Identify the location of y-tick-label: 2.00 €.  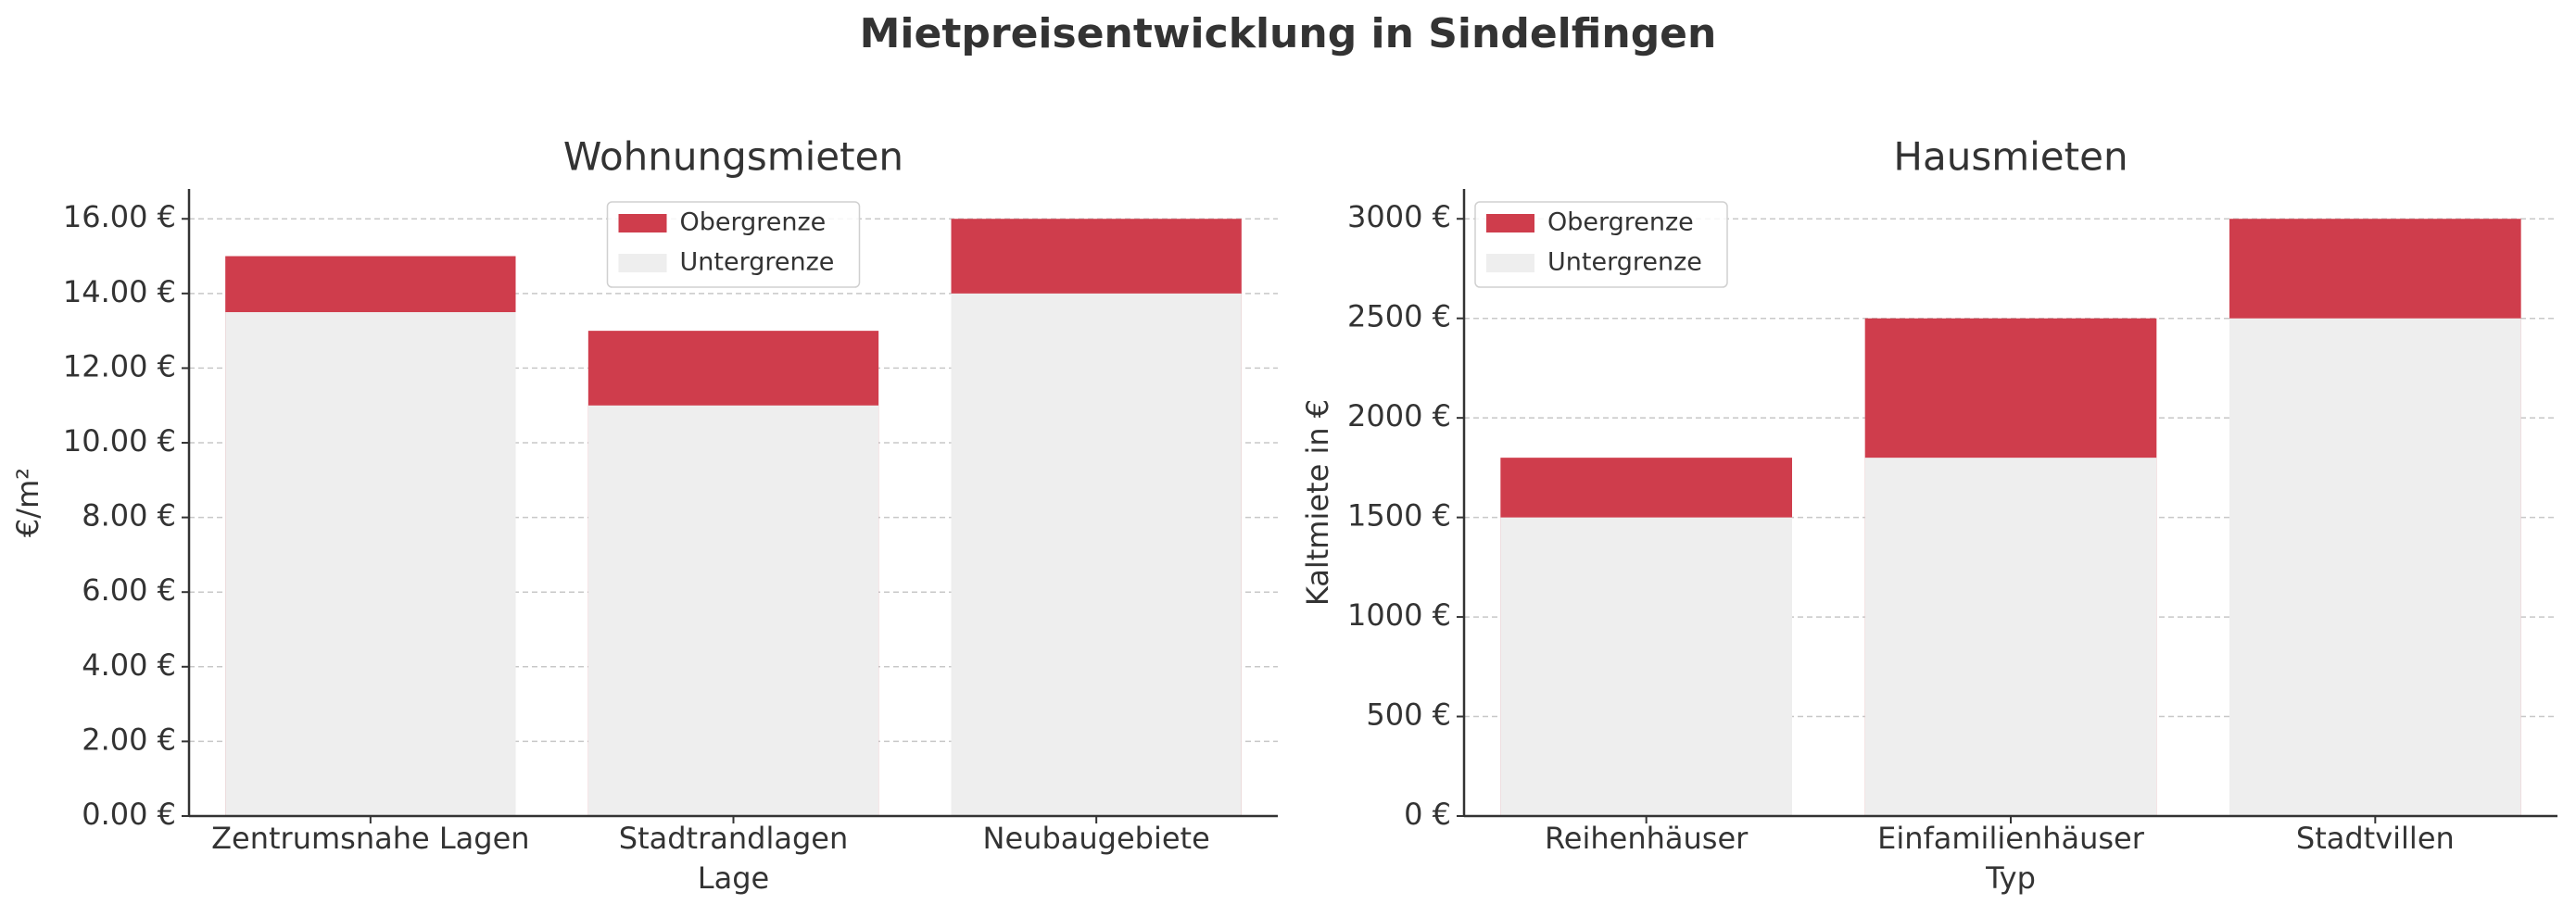
(129, 740).